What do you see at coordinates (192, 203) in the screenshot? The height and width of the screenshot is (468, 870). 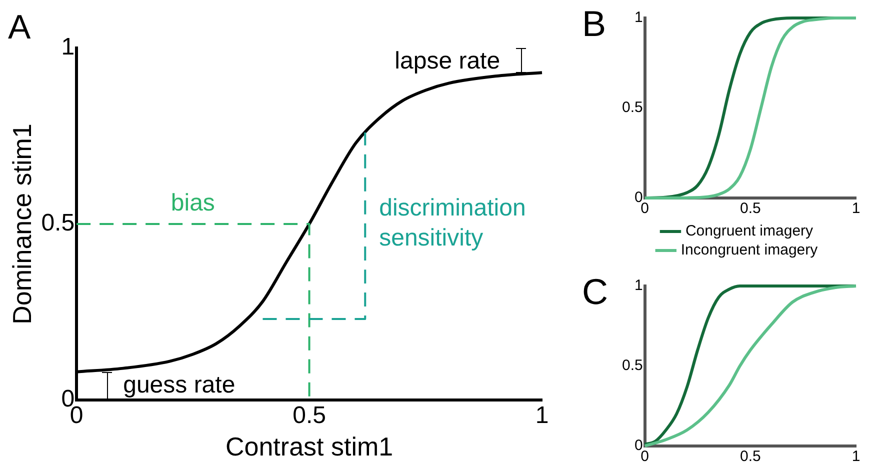 I see `annotation: bias` at bounding box center [192, 203].